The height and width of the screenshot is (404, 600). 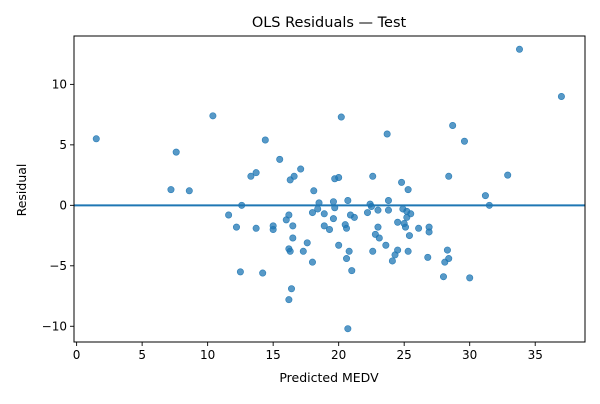 What do you see at coordinates (404, 355) in the screenshot?
I see `x-tick-label: 25` at bounding box center [404, 355].